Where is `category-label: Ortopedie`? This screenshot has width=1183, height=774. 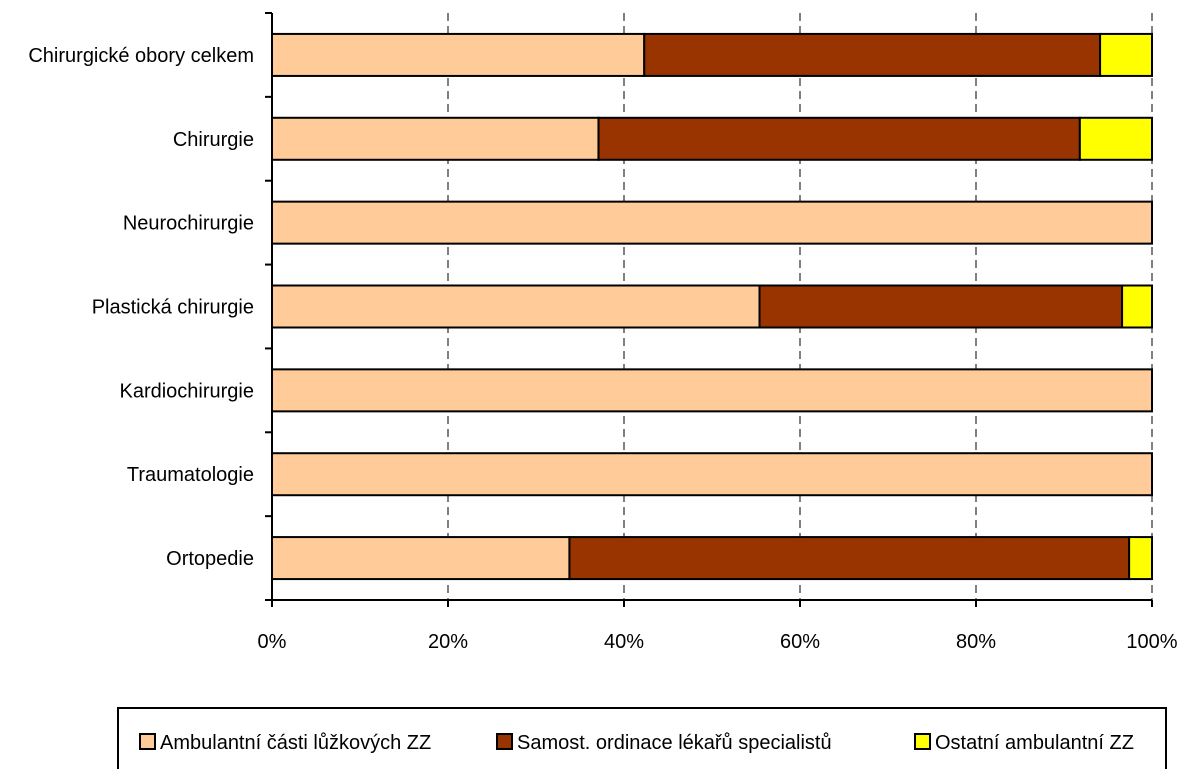 category-label: Ortopedie is located at coordinates (210, 559).